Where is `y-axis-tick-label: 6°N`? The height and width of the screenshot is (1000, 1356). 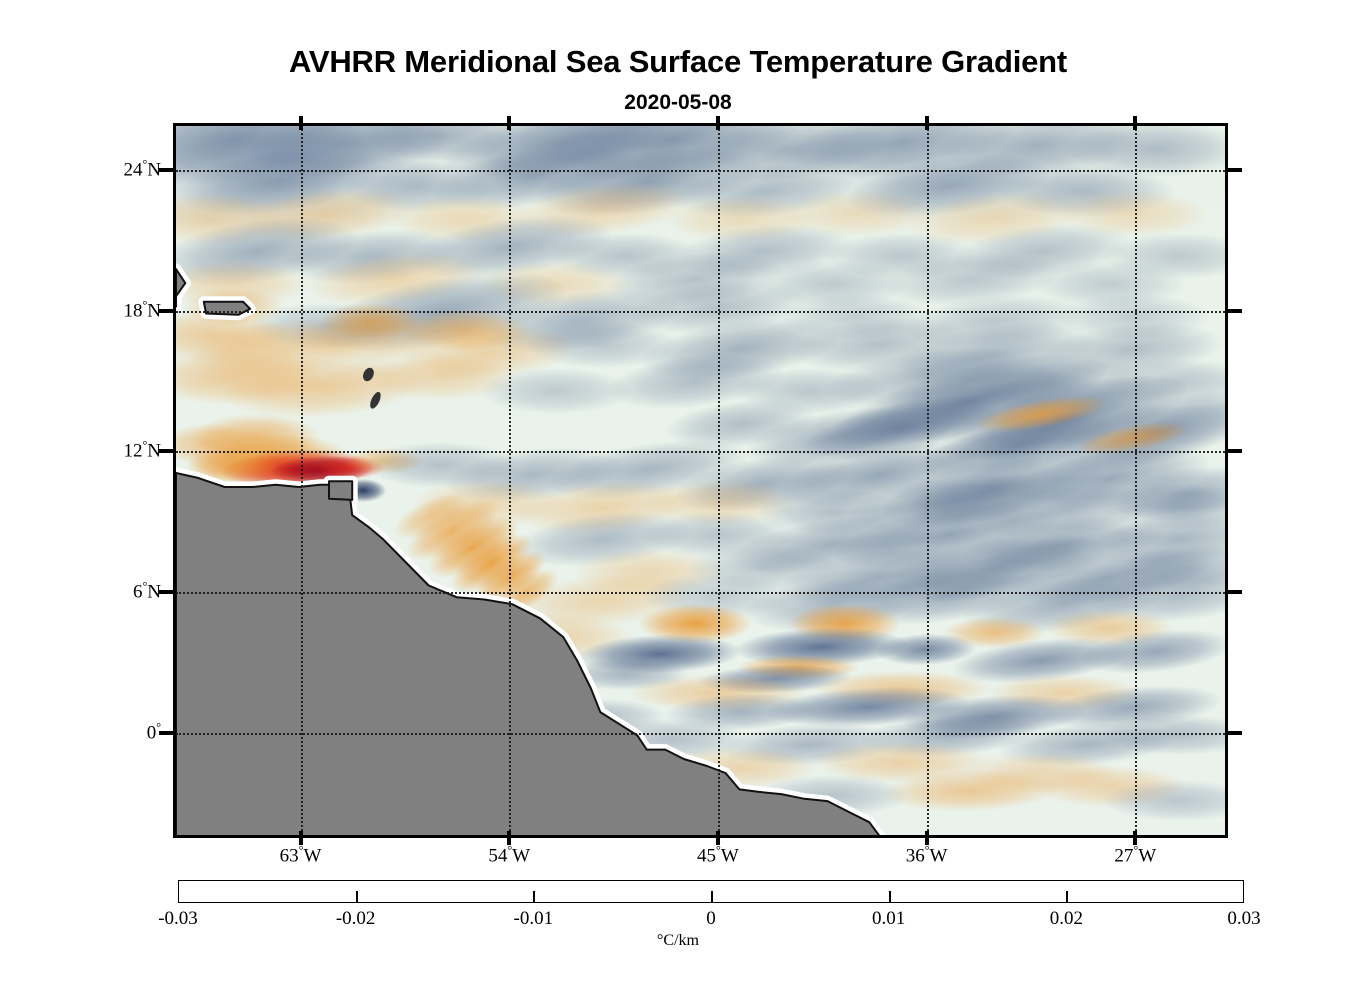
y-axis-tick-label: 6°N is located at coordinates (146, 590).